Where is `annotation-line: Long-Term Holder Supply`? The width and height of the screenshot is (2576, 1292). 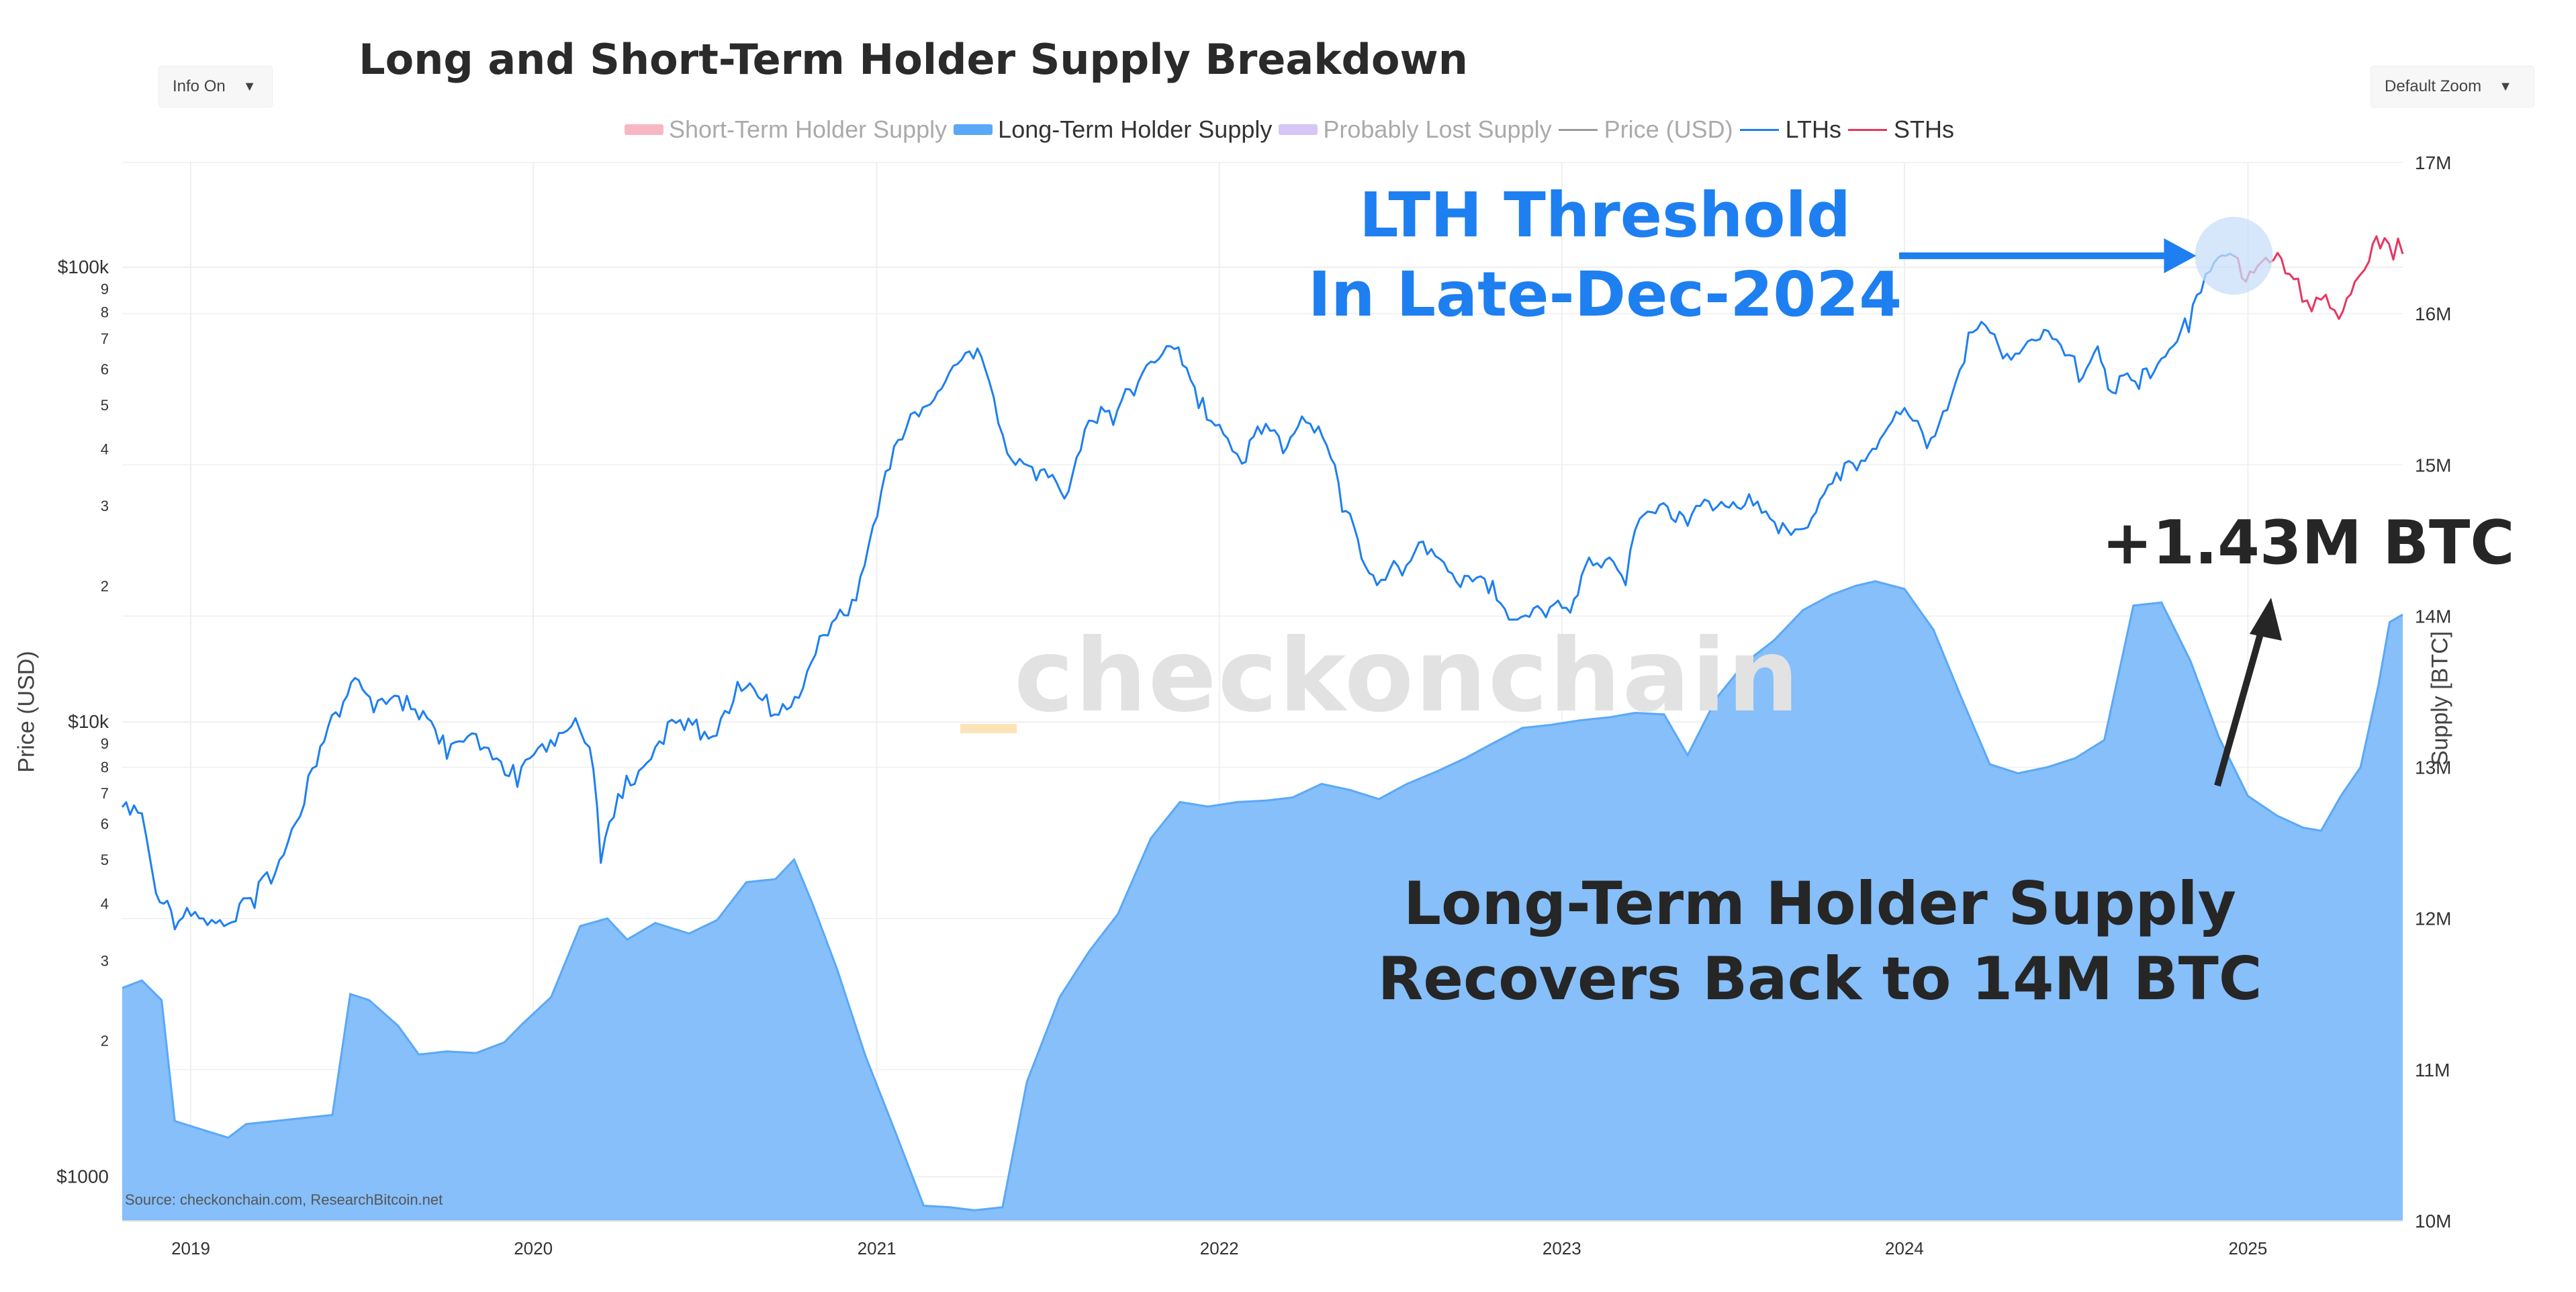
annotation-line: Long-Term Holder Supply is located at coordinates (1820, 904).